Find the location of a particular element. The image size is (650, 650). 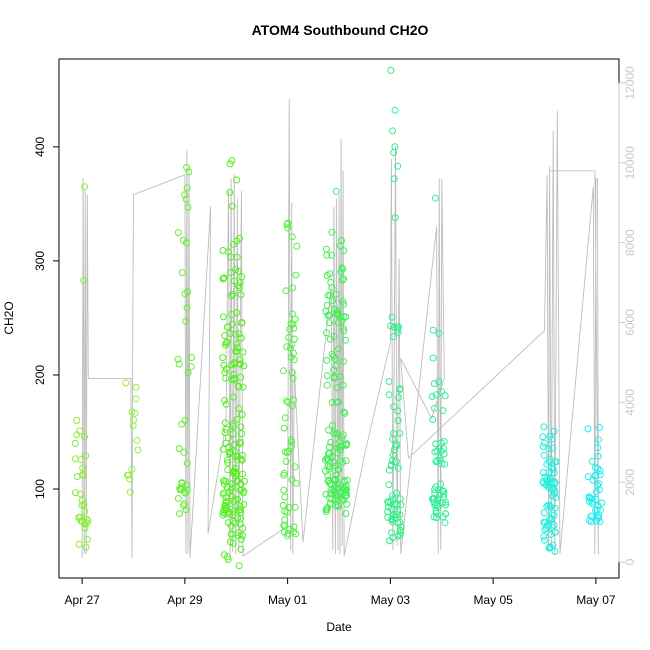

x-tick-label: May 03 is located at coordinates (391, 600).